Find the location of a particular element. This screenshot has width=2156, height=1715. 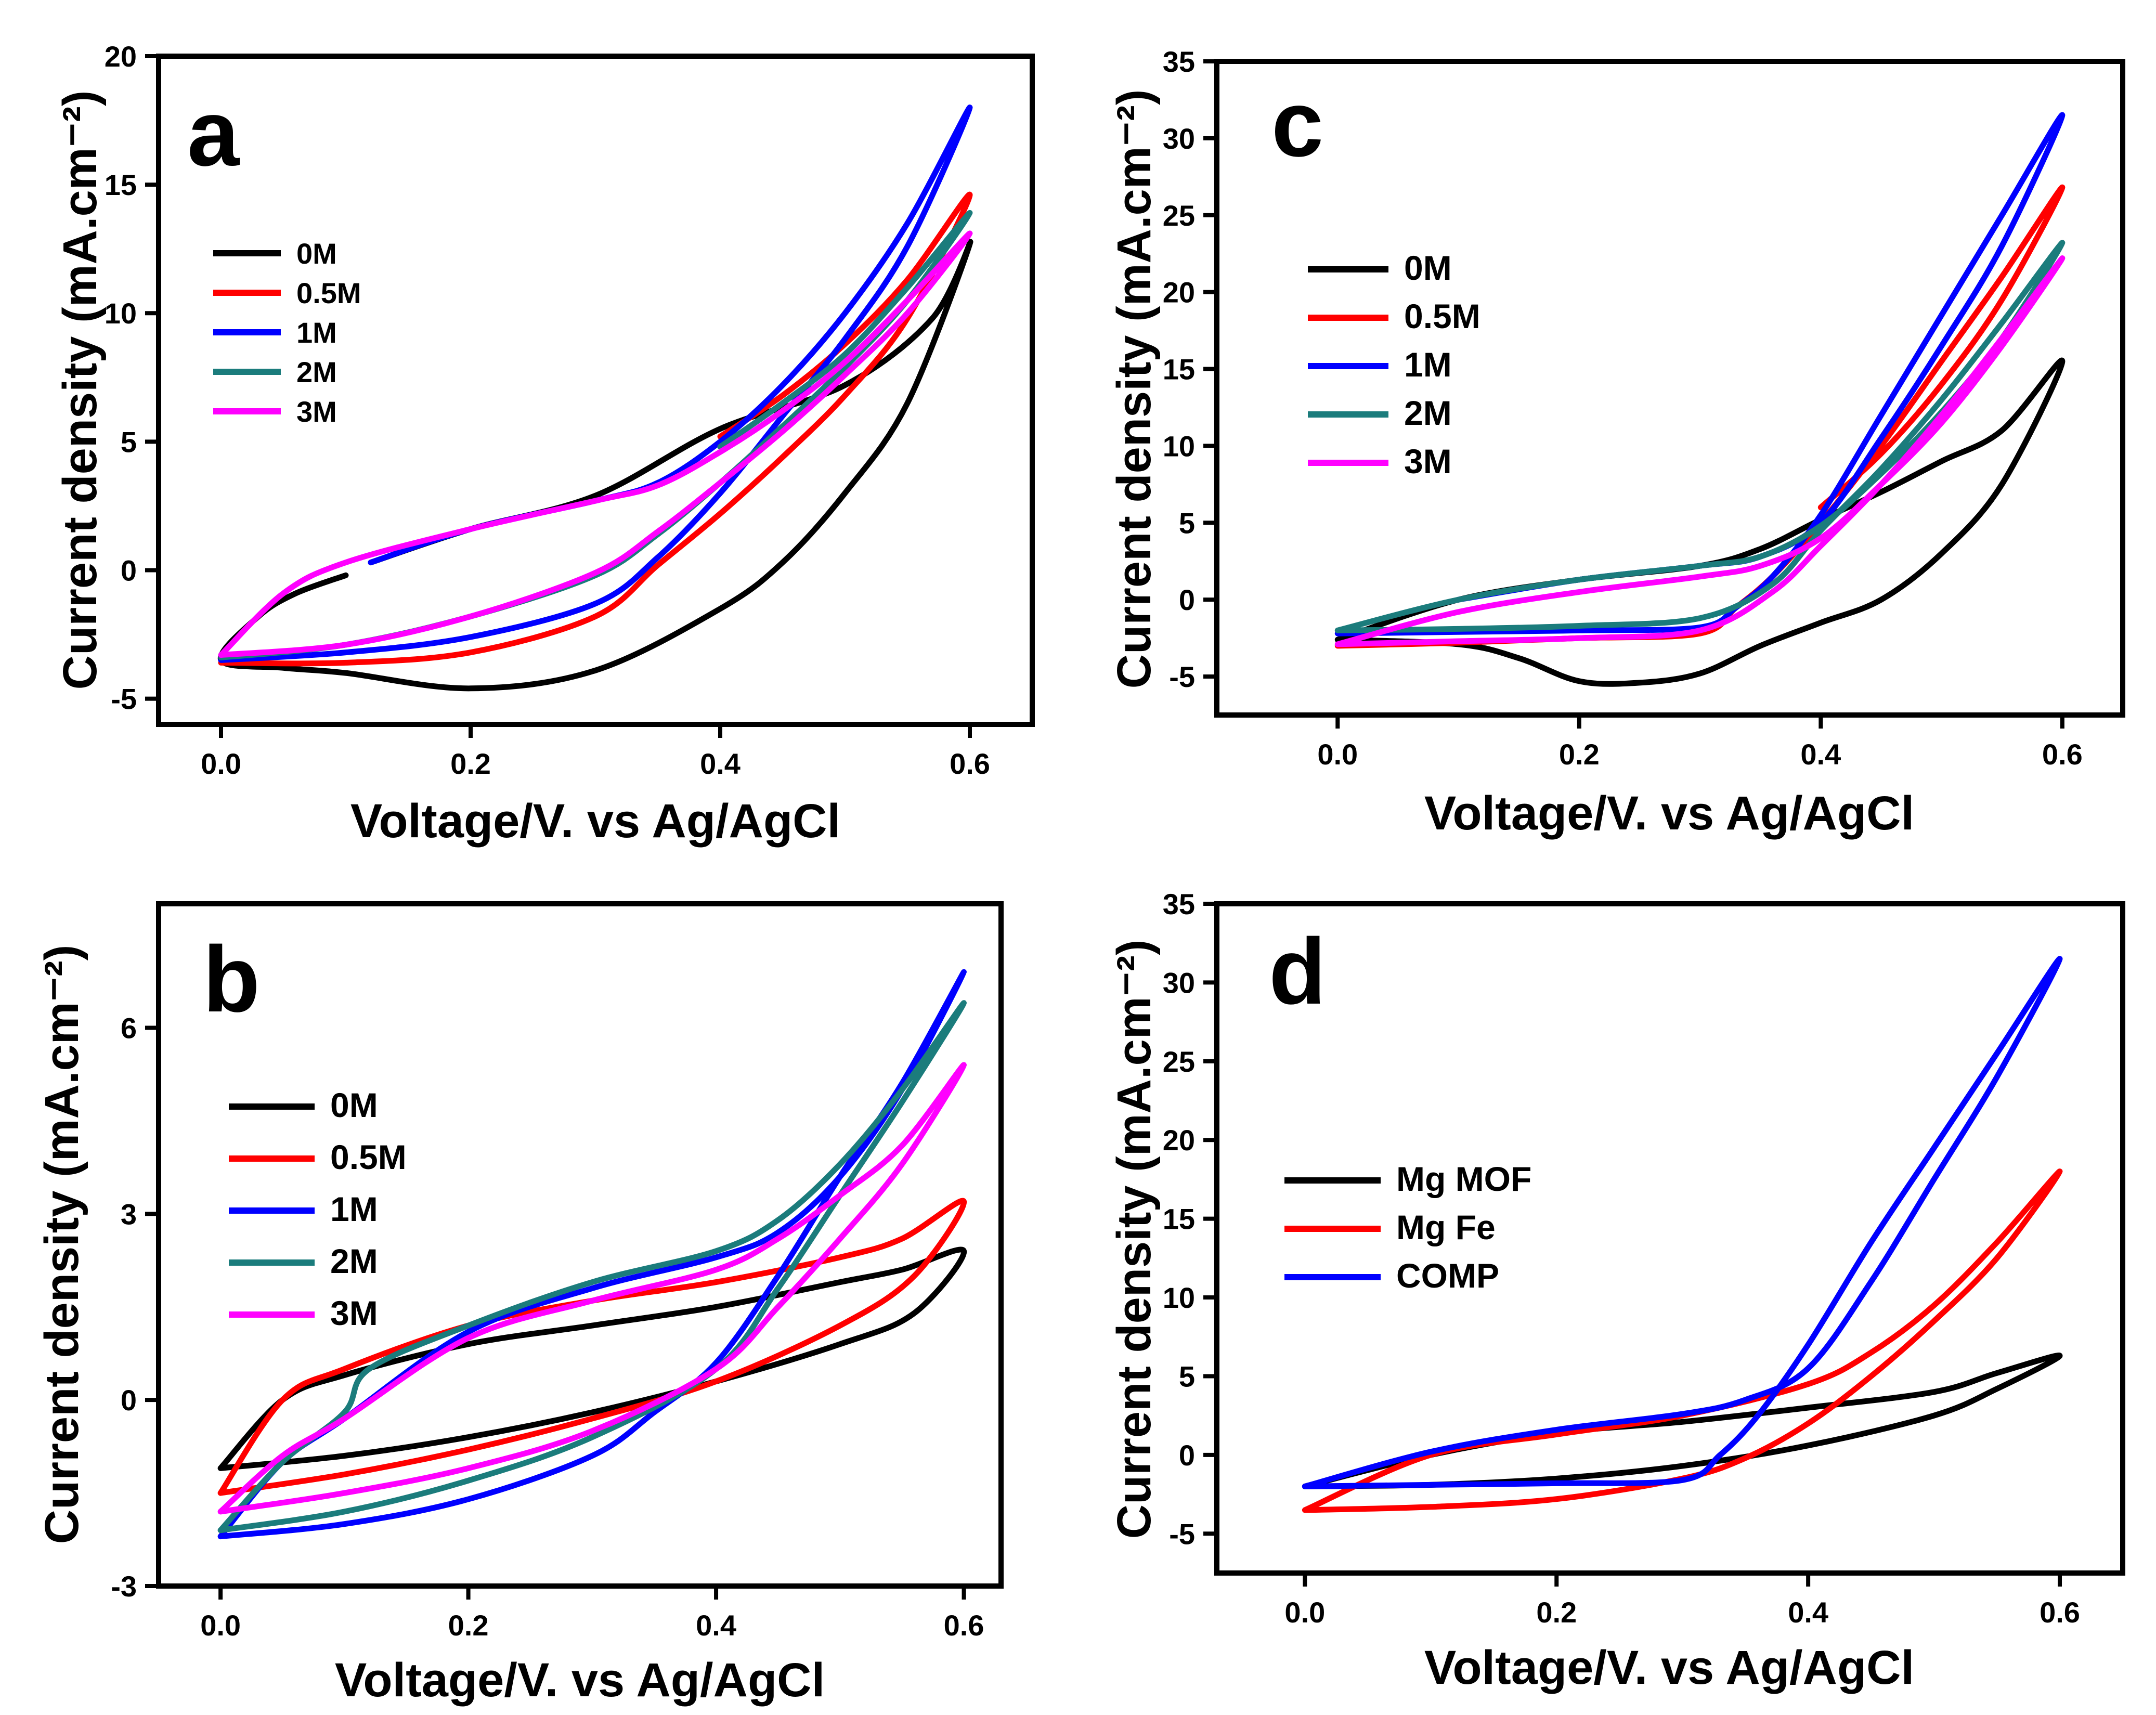

y-tick-label-c-1: 0 is located at coordinates (1187, 599).